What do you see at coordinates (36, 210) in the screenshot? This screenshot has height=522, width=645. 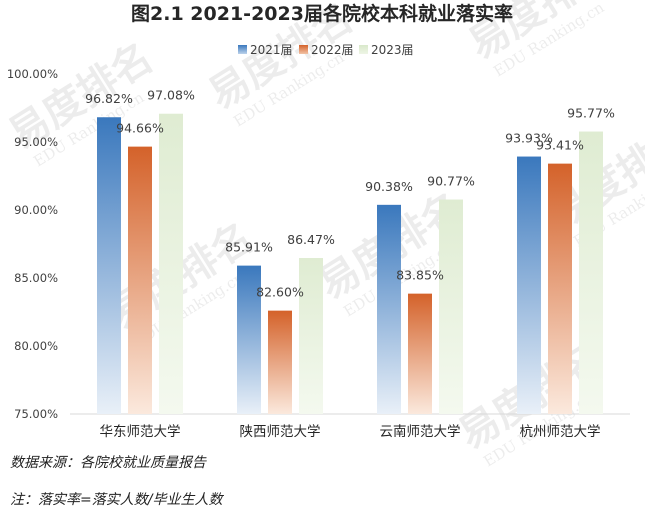 I see `y-tick-label: 90.00%` at bounding box center [36, 210].